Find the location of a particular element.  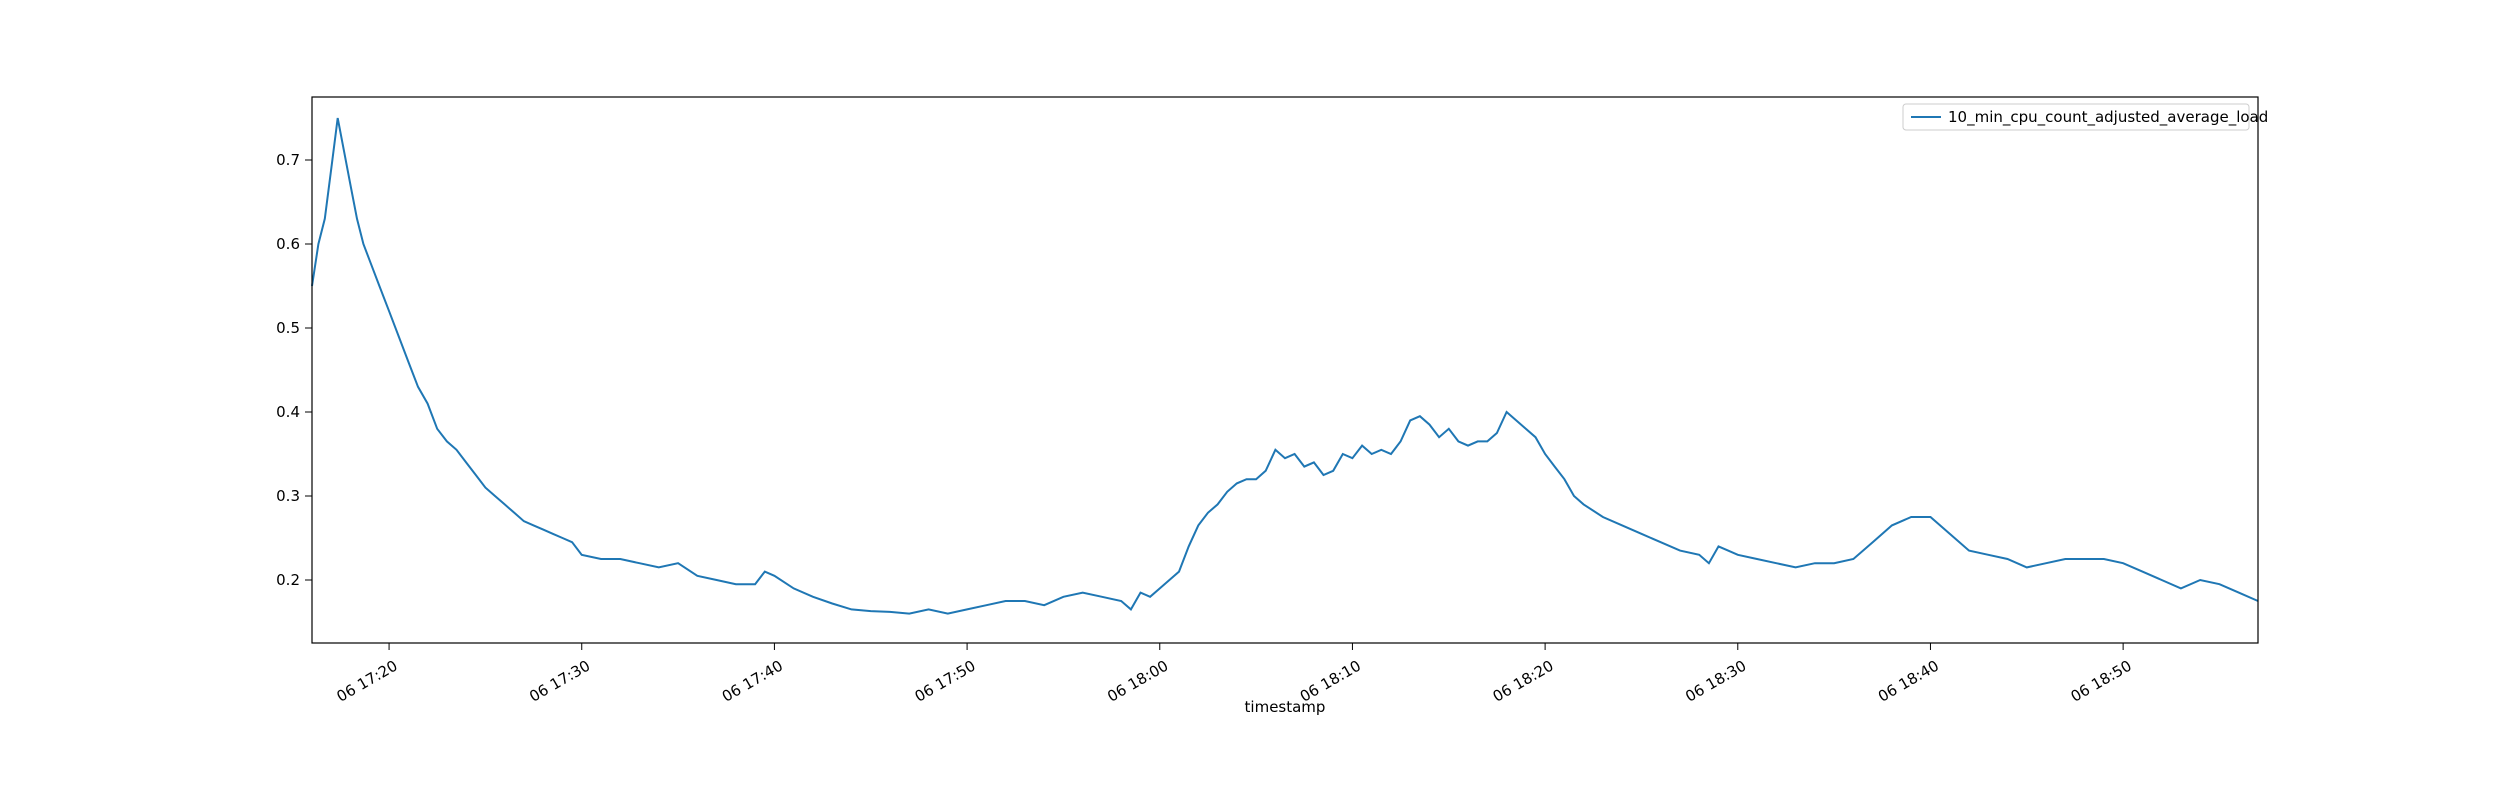

legend: 10_min_cpu_count_adjusted_average_load is located at coordinates (2085, 117).